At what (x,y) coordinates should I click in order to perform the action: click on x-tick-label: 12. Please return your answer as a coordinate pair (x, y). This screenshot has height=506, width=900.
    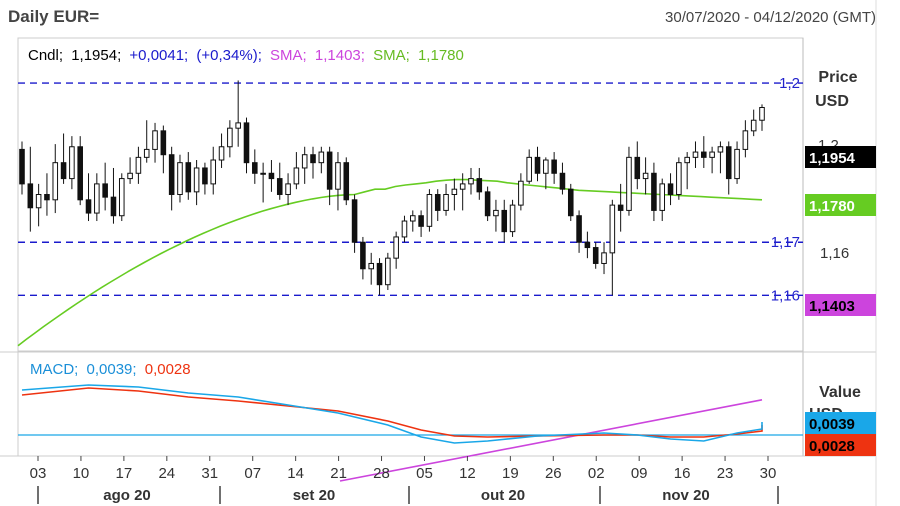
    Looking at the image, I should click on (467, 473).